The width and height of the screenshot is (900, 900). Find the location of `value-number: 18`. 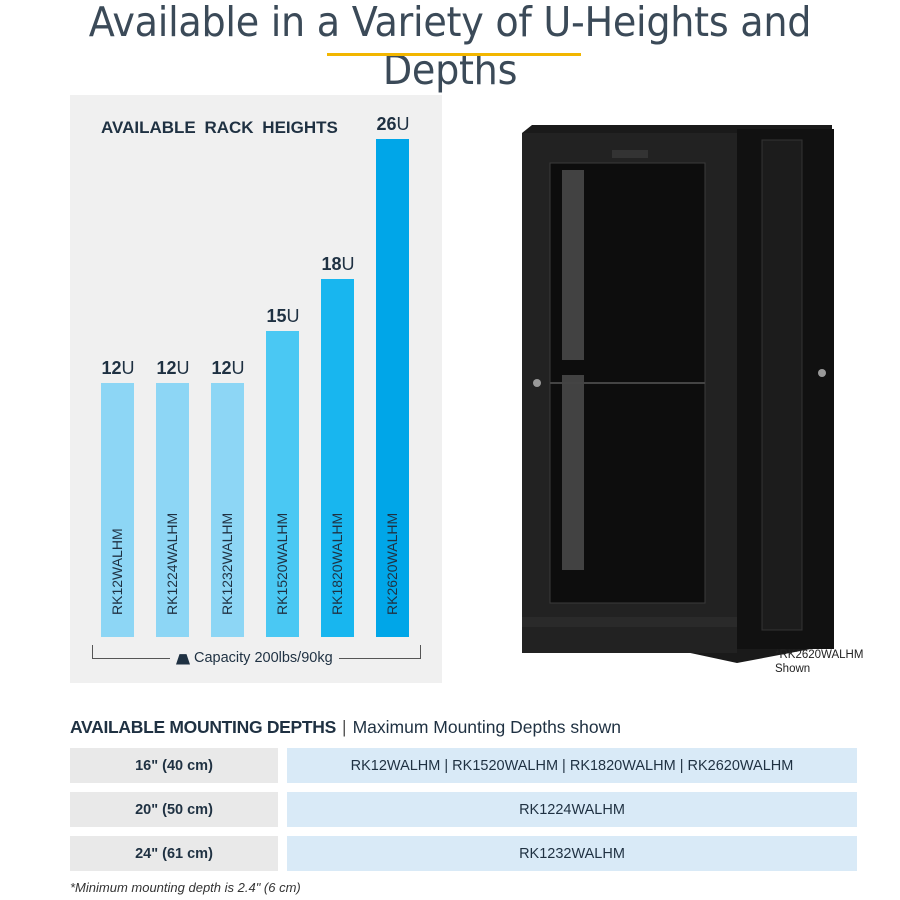

value-number: 18 is located at coordinates (331, 263).